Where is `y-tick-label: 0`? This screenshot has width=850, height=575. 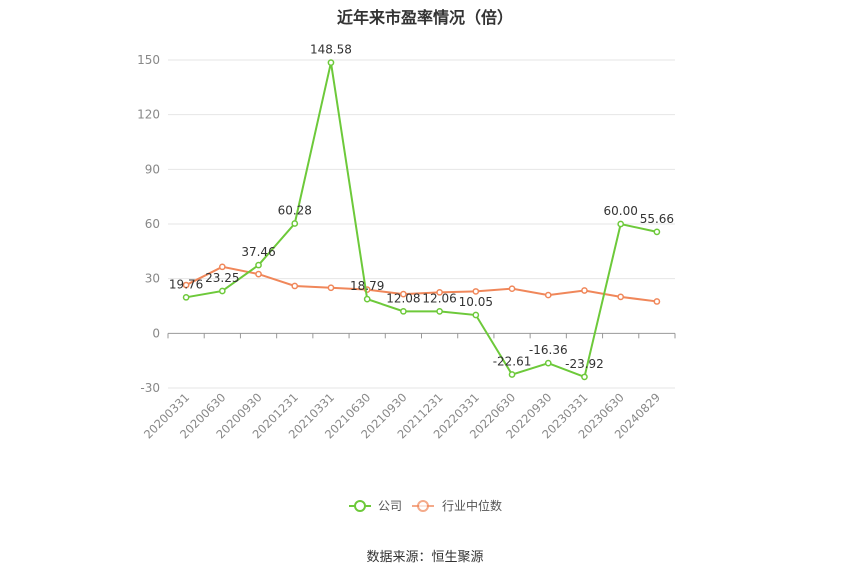
y-tick-label: 0 is located at coordinates (156, 333).